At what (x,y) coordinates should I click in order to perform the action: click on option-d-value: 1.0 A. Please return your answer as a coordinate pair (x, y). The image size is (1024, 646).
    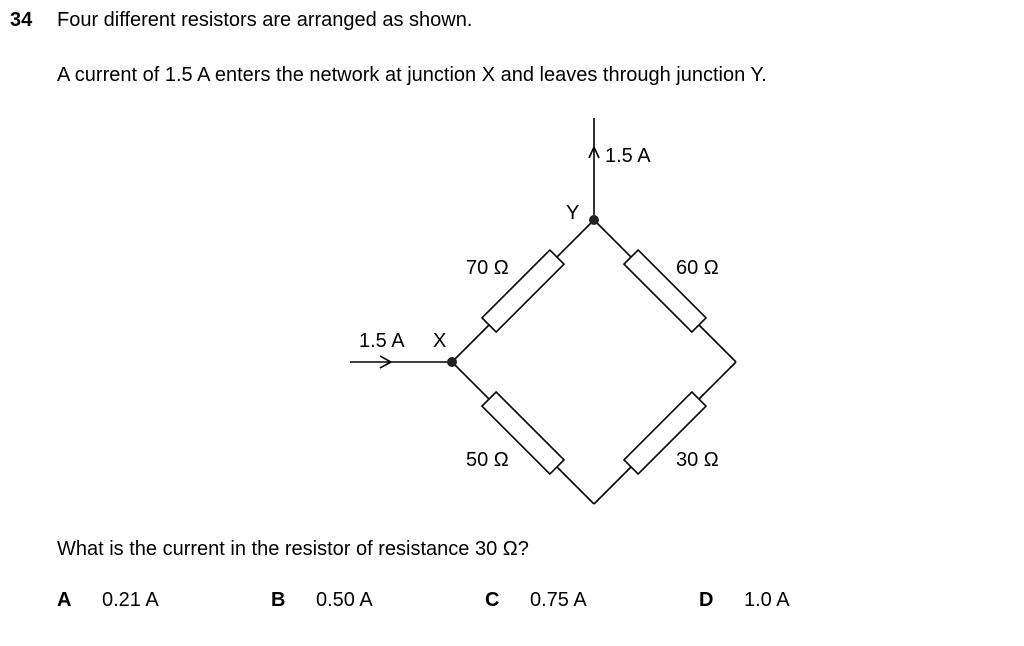
    Looking at the image, I should click on (767, 600).